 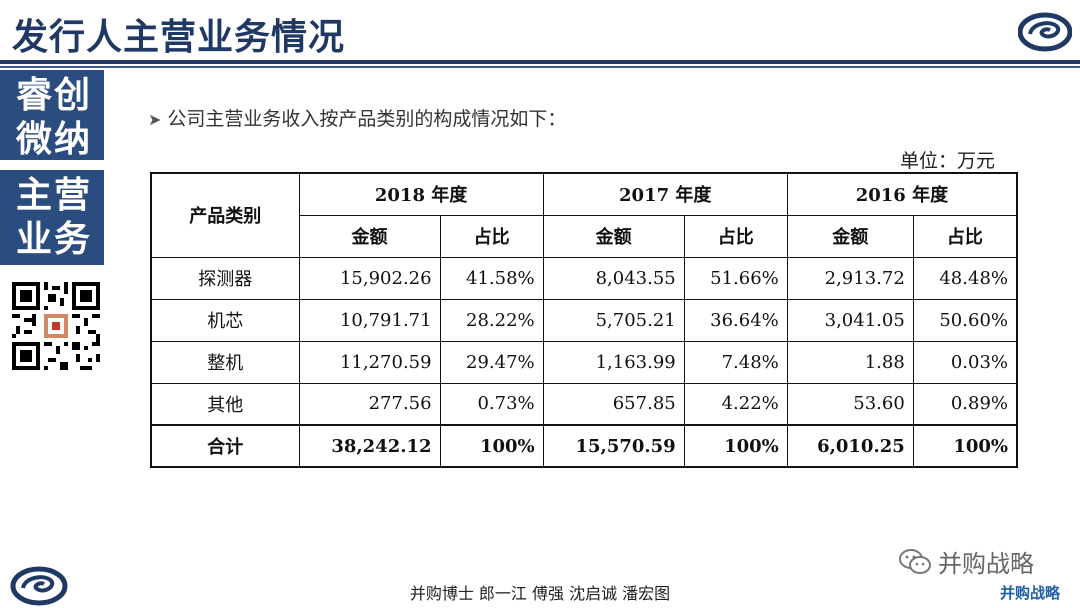 I want to click on row-name: 其他, so click(x=225, y=404).